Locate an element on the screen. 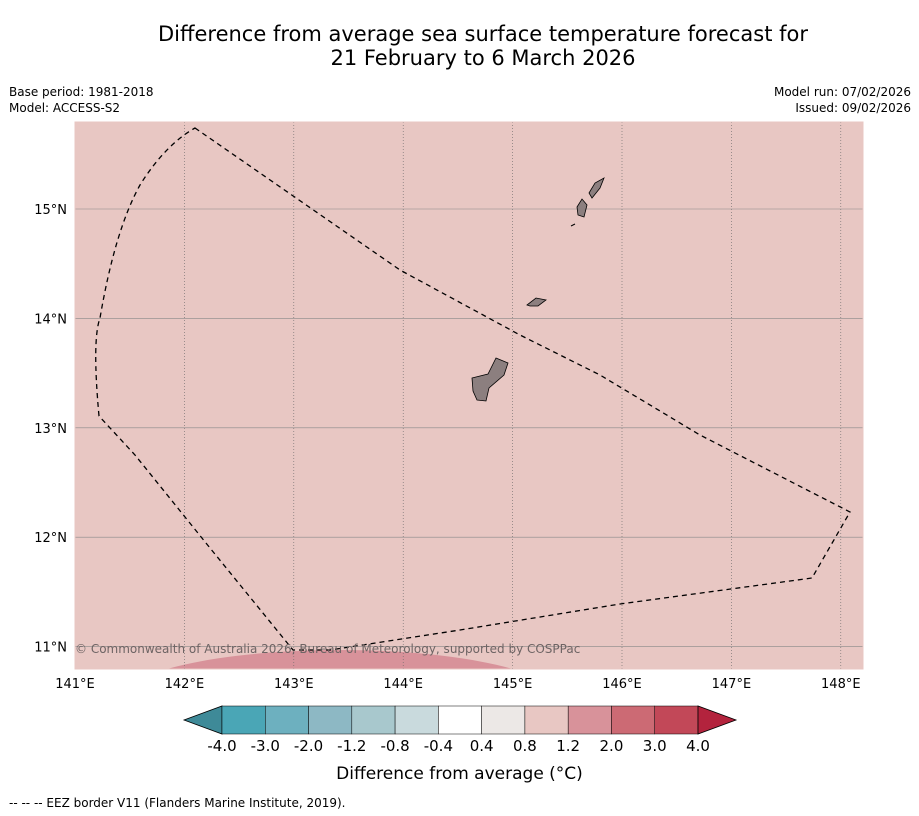  longitude-labels: 141°E 142°E 143°E 144°E 145°E 146°E 147°E 148°E is located at coordinates (457, 684).